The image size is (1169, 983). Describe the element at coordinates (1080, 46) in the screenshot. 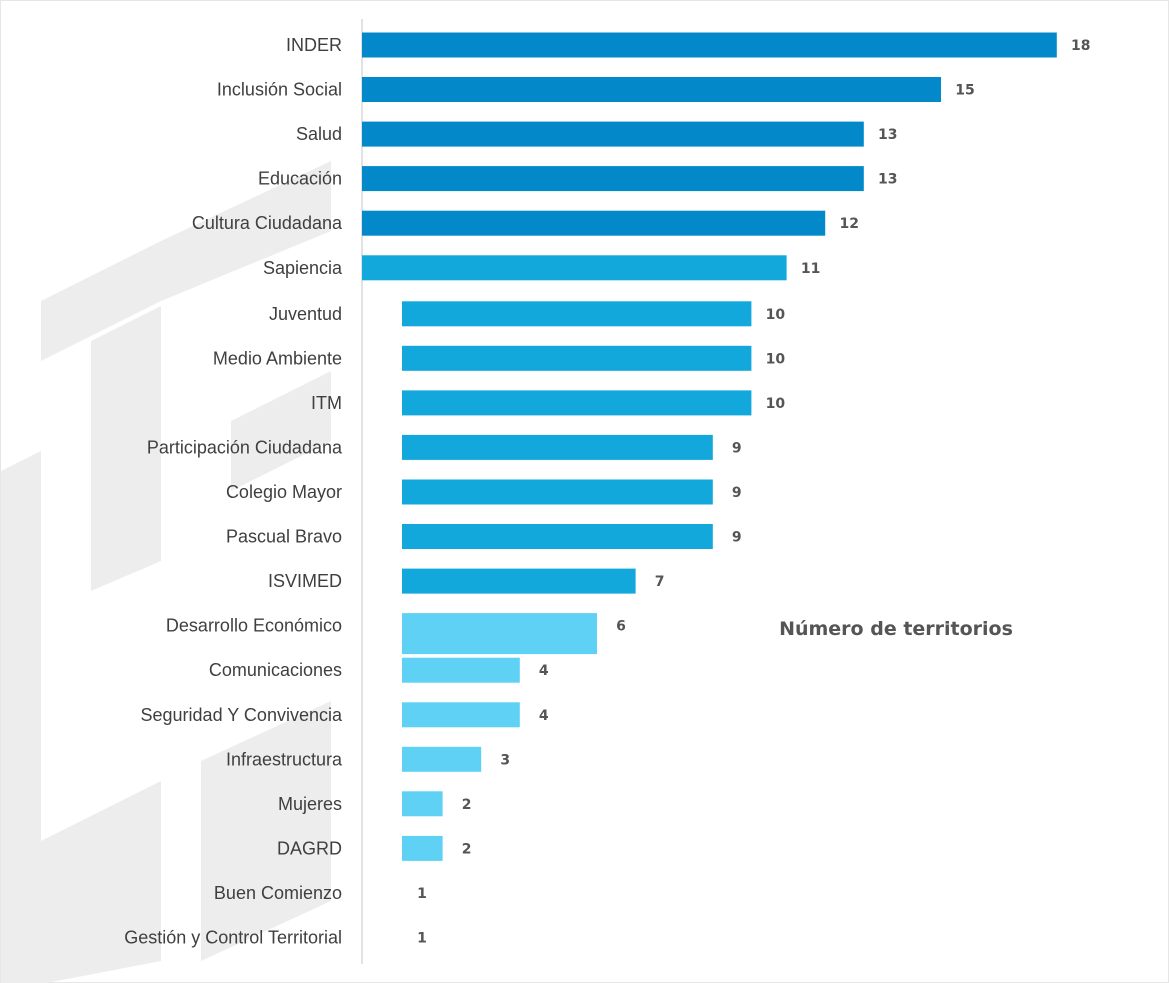

I see `value-label: 18` at that location.